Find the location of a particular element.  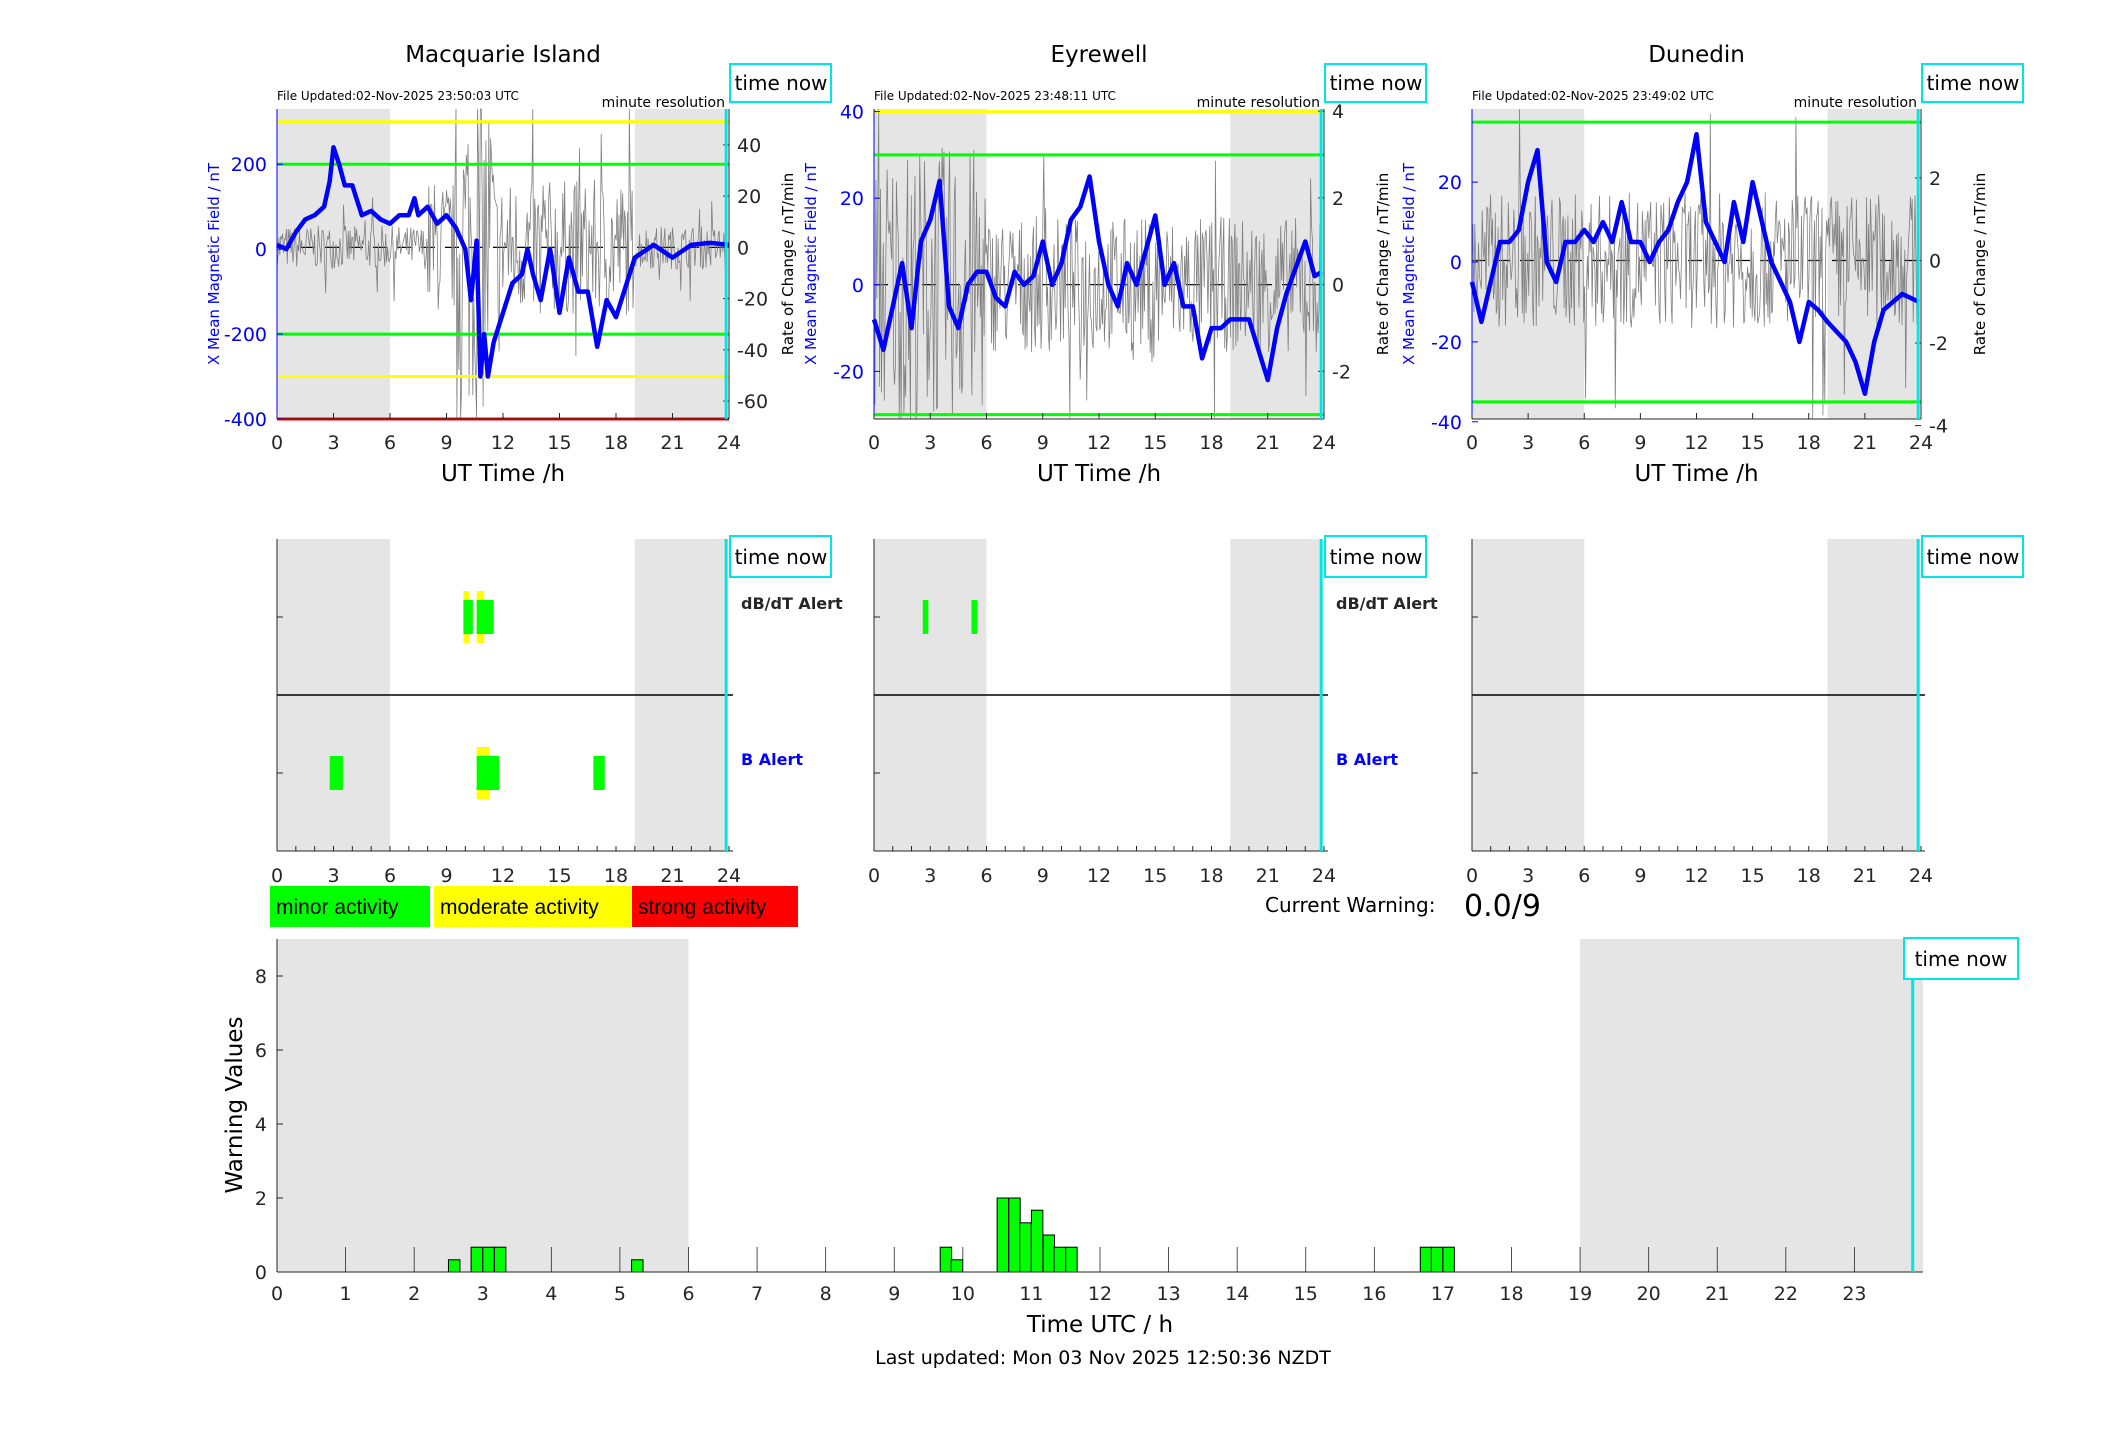

bottom-x-tick-label: 3 is located at coordinates (483, 1294).